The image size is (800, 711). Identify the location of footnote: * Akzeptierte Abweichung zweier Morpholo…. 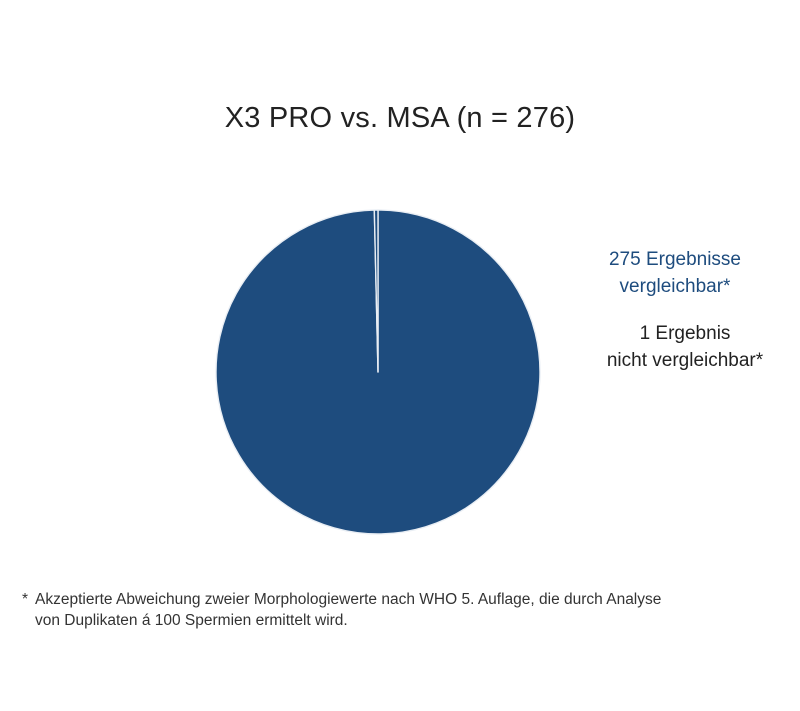
(402, 610).